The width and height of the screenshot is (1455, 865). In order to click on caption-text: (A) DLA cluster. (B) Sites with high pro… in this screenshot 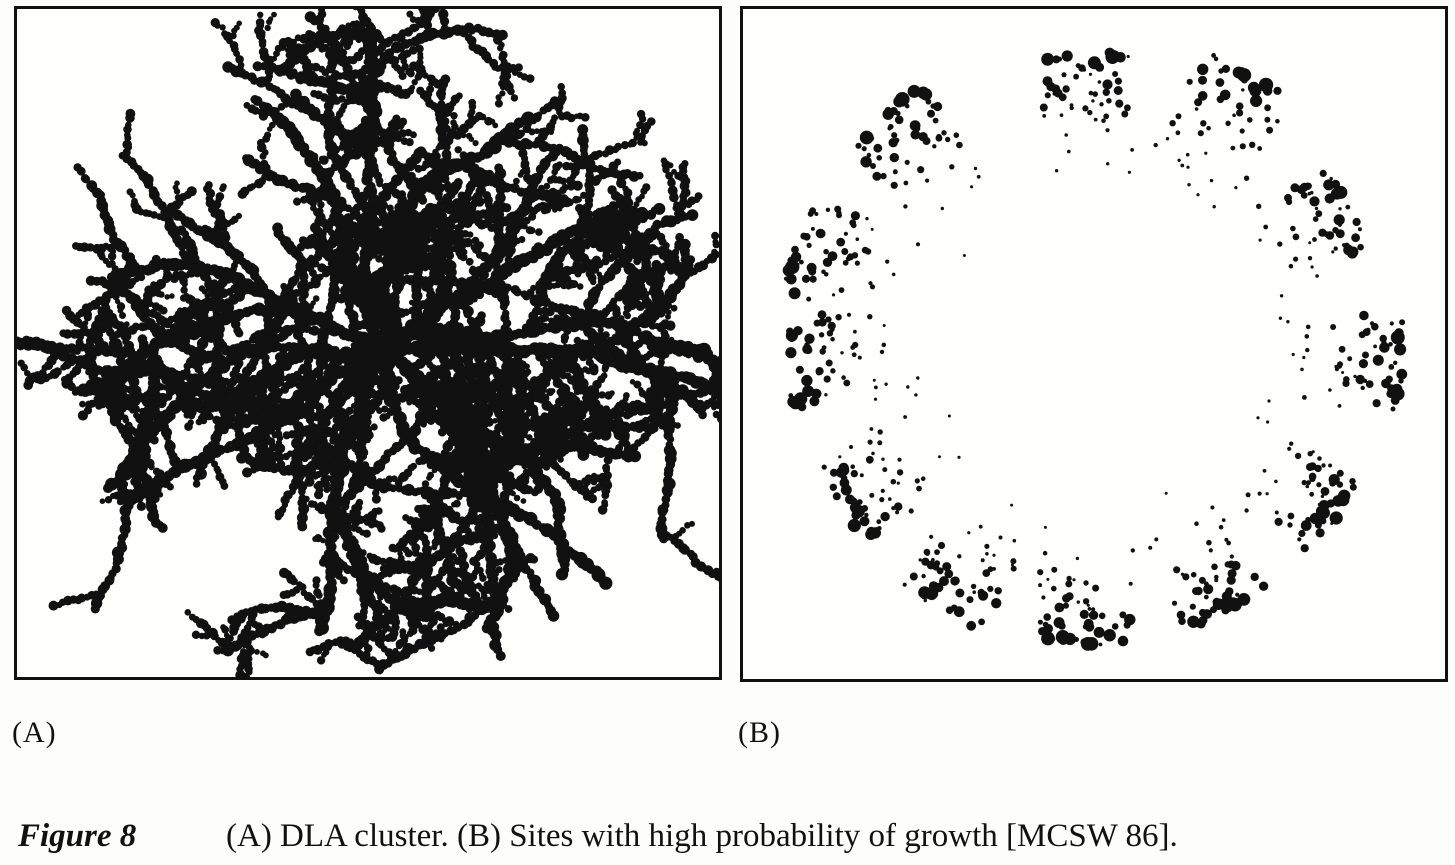, I will do `click(702, 836)`.